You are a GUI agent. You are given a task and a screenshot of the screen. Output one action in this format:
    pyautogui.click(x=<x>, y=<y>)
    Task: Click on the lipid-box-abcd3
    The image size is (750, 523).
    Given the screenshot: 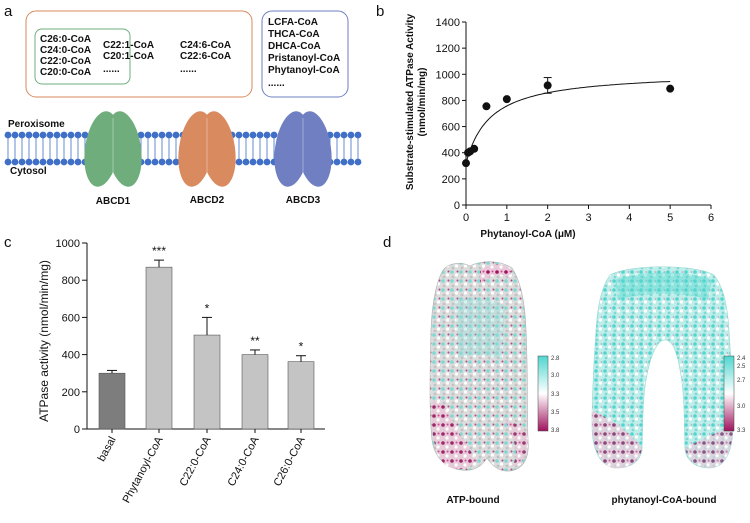 What is the action you would take?
    pyautogui.click(x=305, y=54)
    